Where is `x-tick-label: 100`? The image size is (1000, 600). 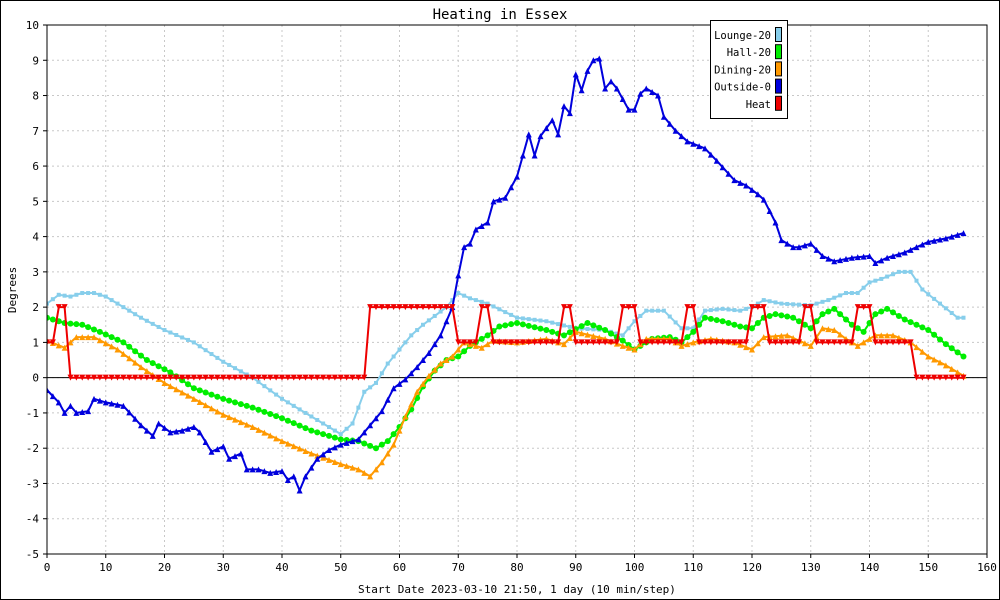
x-tick-label: 100 is located at coordinates (635, 567).